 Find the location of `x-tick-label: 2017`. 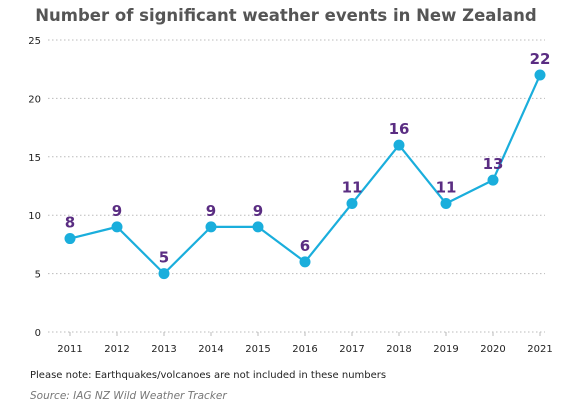

x-tick-label: 2017 is located at coordinates (351, 349).